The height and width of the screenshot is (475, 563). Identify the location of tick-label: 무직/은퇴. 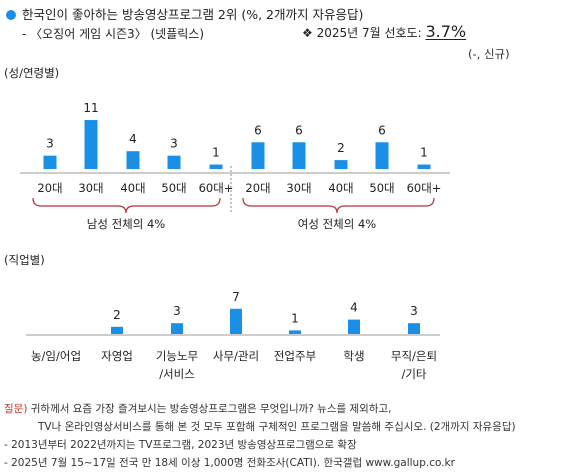
(414, 356).